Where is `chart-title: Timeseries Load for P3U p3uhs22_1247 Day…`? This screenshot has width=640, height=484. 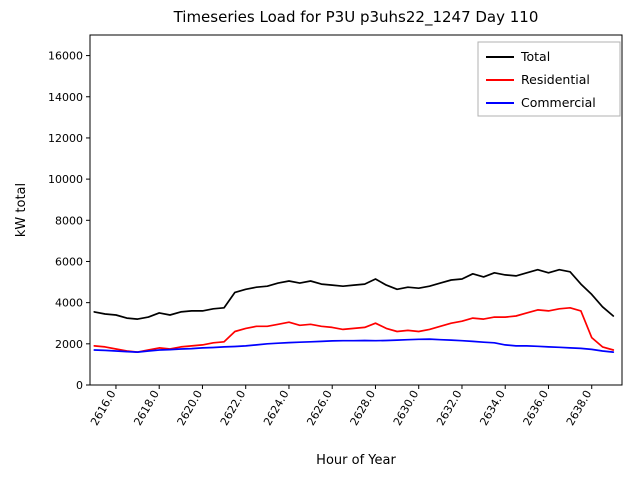 chart-title: Timeseries Load for P3U p3uhs22_1247 Day… is located at coordinates (356, 17).